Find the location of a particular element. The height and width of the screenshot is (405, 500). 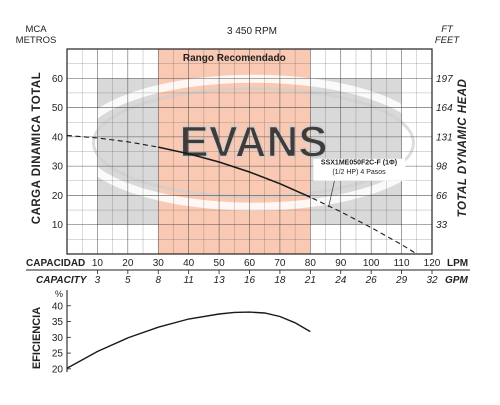

efficiency-tick-label: 35 is located at coordinates (58, 322).